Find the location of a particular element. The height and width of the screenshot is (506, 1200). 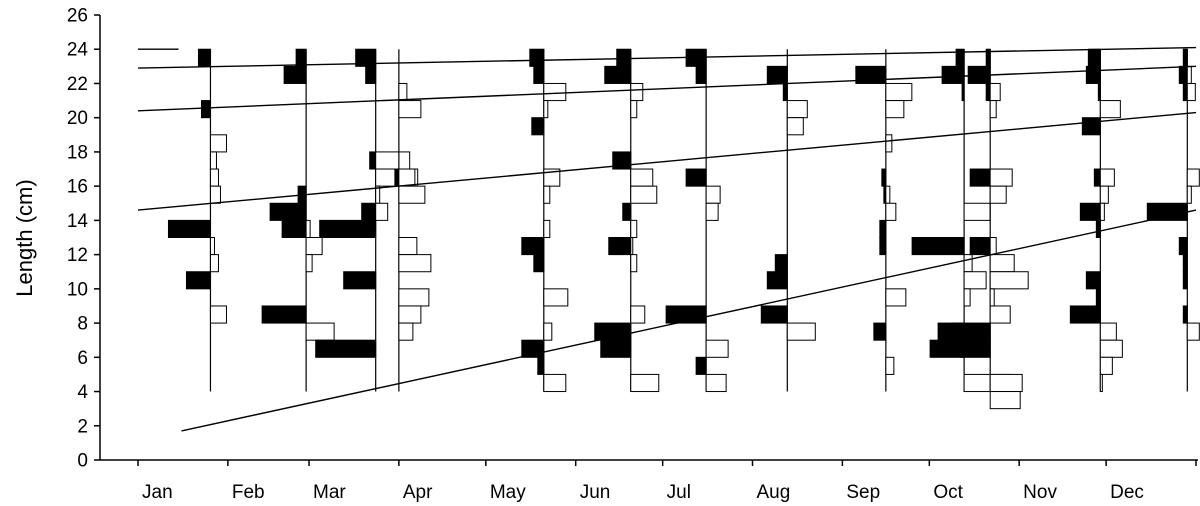

x-tick-label: May is located at coordinates (508, 492).